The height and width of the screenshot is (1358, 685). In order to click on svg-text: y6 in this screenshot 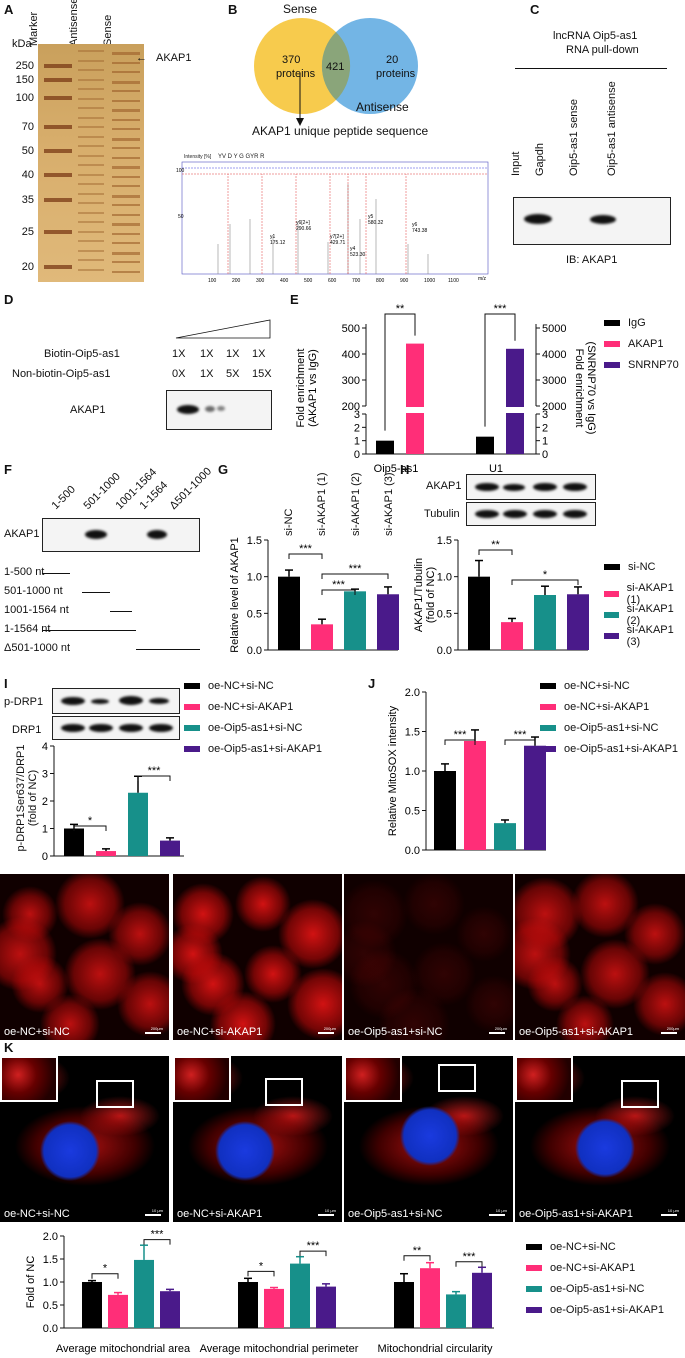, I will do `click(415, 225)`.